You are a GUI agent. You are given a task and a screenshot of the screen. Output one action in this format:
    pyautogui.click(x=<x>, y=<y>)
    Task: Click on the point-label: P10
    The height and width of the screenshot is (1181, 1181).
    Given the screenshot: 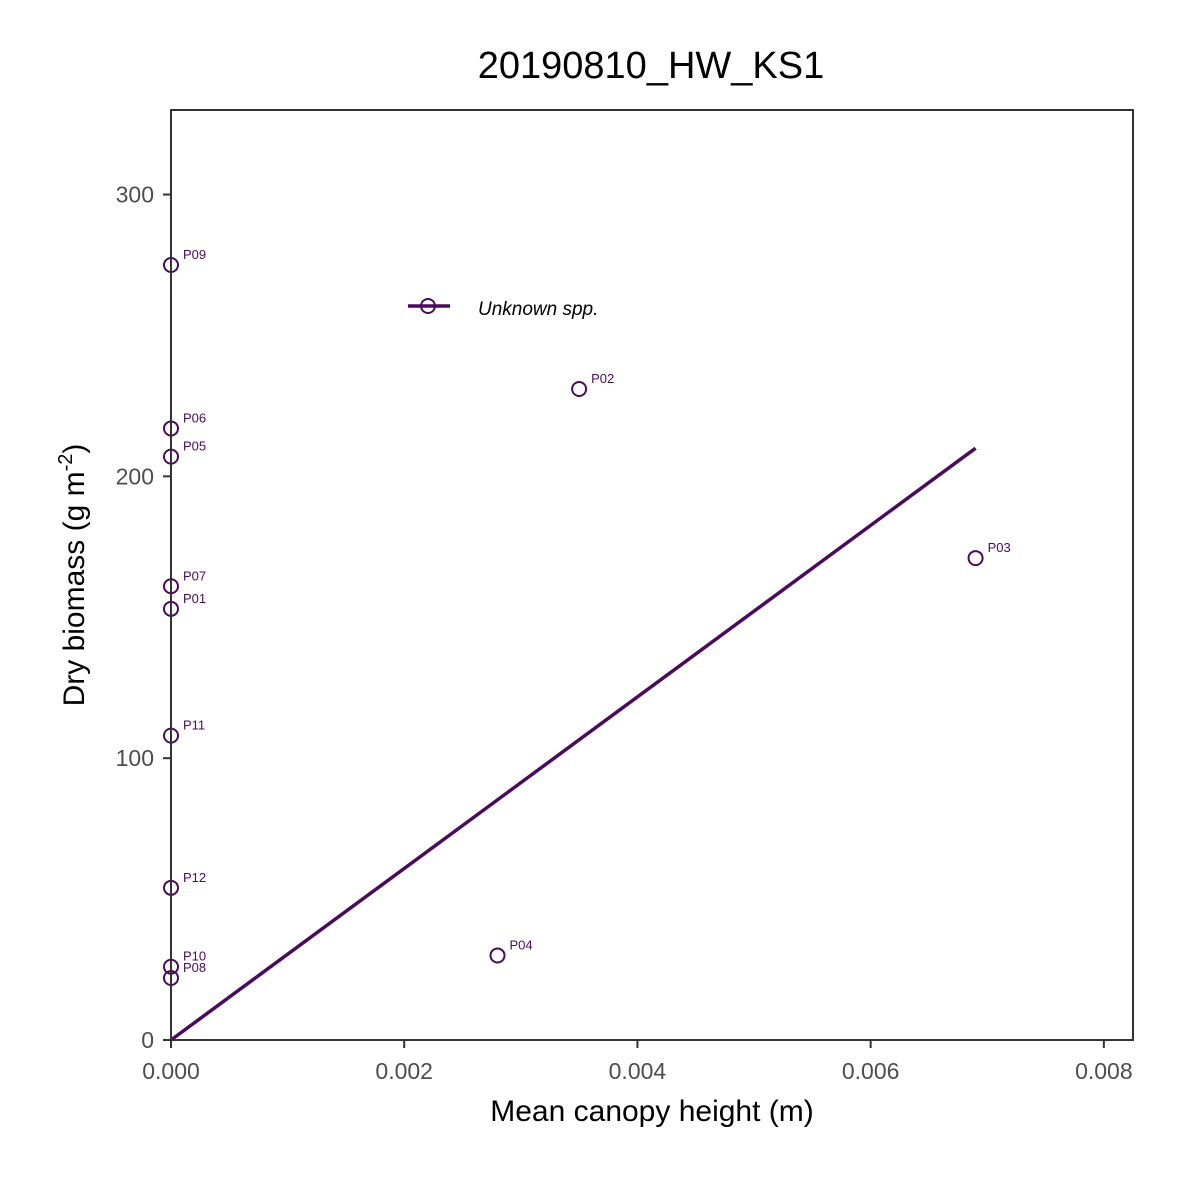 What is the action you would take?
    pyautogui.click(x=194, y=956)
    